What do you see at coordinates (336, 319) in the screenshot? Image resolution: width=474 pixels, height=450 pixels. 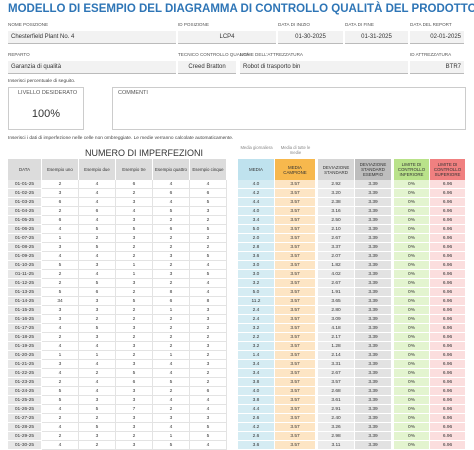 I see `table-cell: 3.09` at bounding box center [336, 319].